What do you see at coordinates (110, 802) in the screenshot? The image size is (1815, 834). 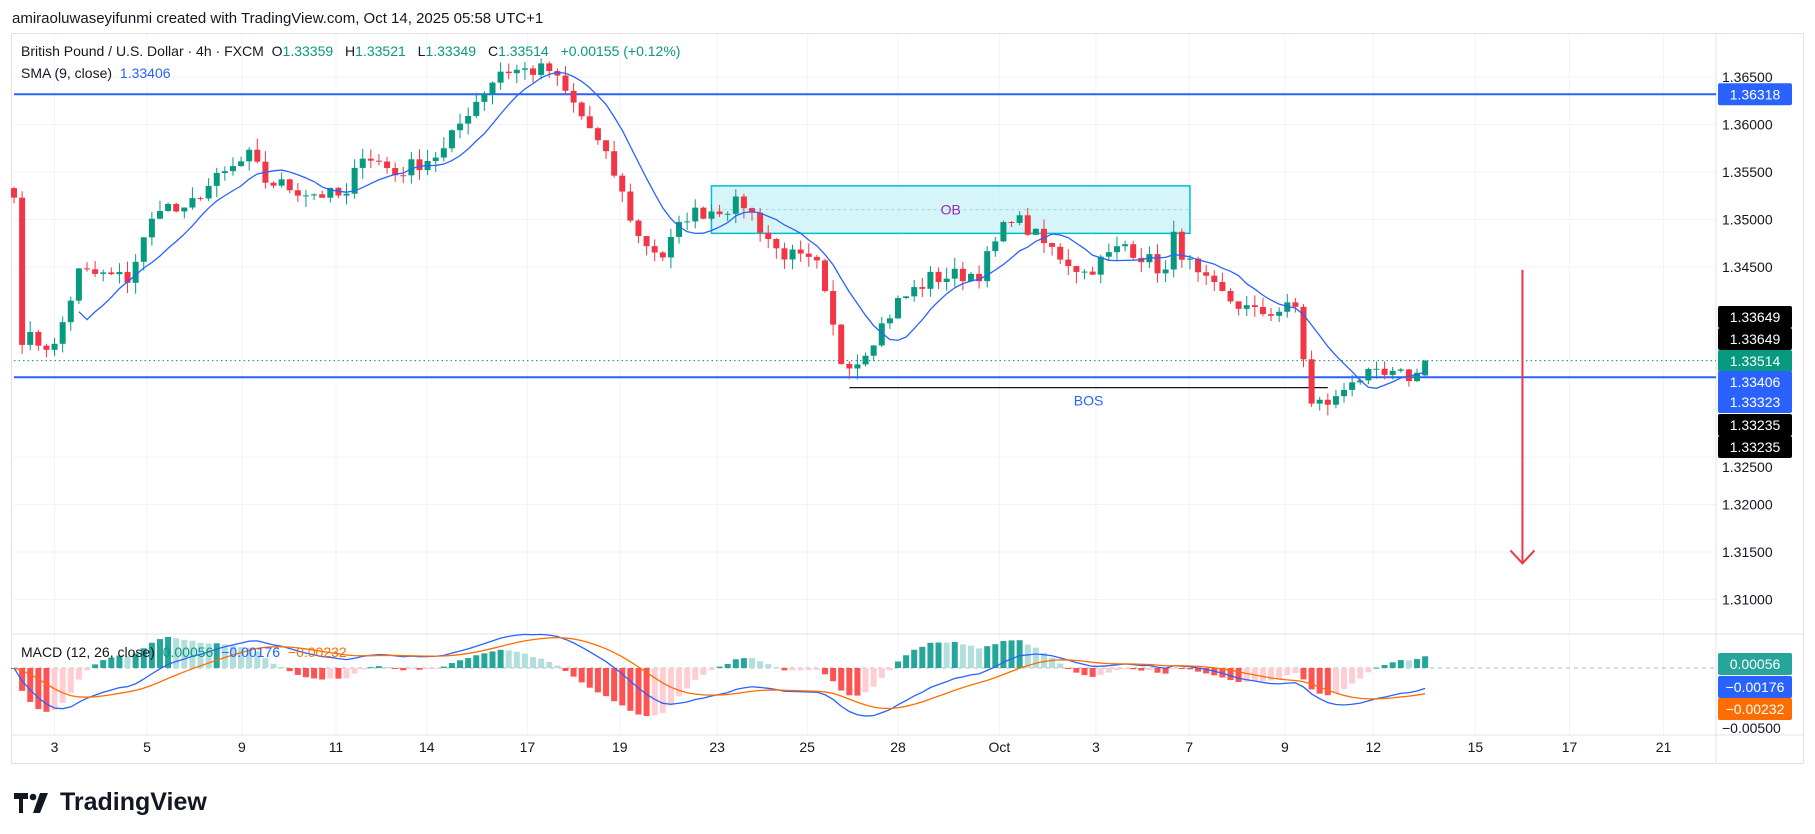 I see `tradingview-logo: TradingView` at bounding box center [110, 802].